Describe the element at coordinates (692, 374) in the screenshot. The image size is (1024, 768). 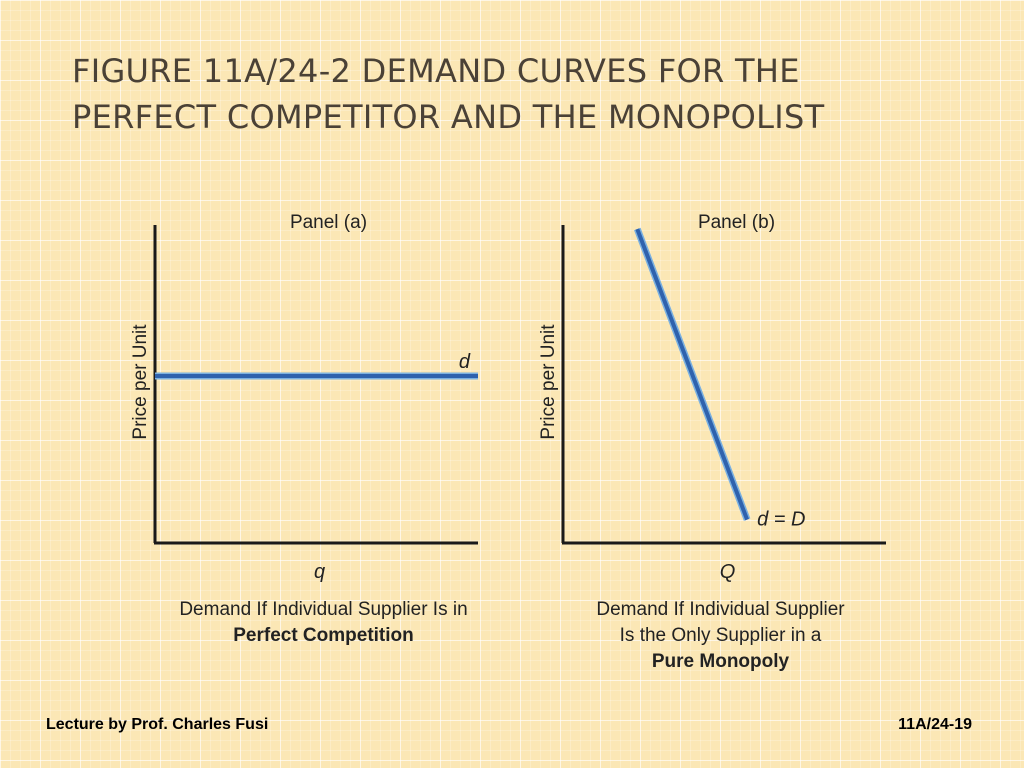
I see `panel-b-demand-curve` at that location.